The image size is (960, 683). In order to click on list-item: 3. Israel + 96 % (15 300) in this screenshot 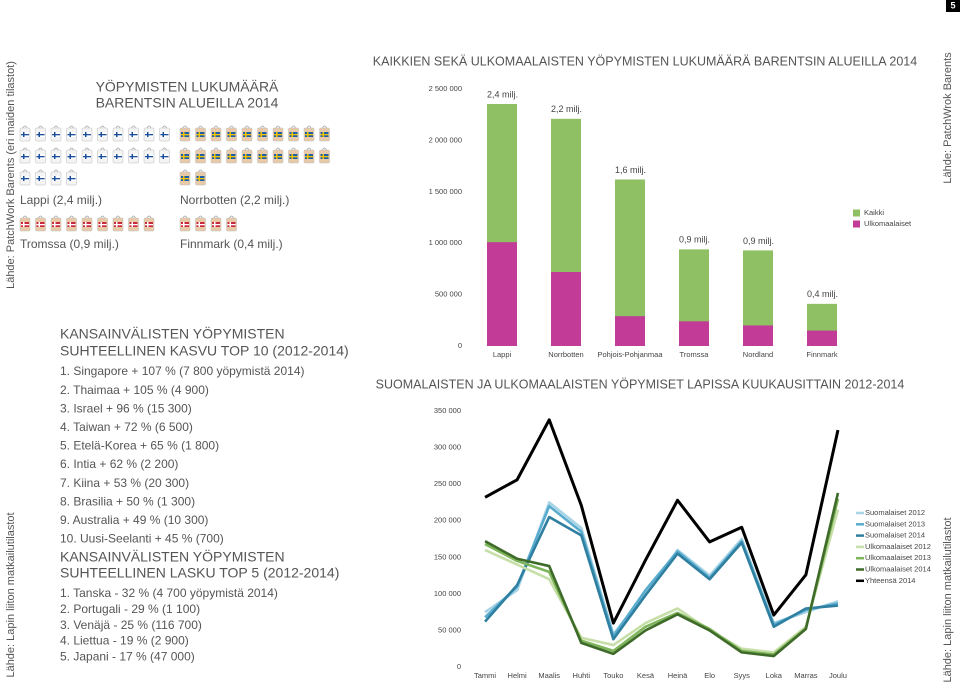, I will do `click(126, 408)`.